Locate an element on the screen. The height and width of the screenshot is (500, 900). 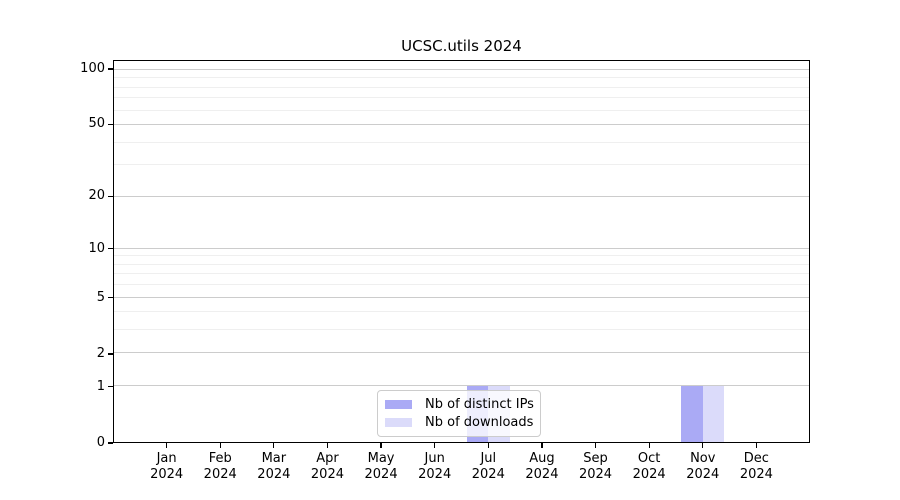
x-tick-label: Sep 2024 is located at coordinates (596, 466).